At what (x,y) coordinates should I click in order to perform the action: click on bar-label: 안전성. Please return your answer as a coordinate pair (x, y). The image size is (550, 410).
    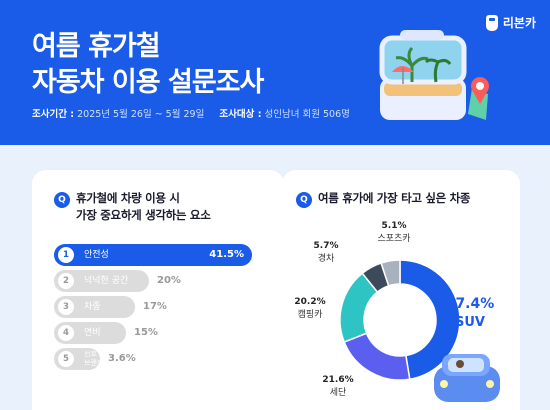
    Looking at the image, I should click on (96, 255).